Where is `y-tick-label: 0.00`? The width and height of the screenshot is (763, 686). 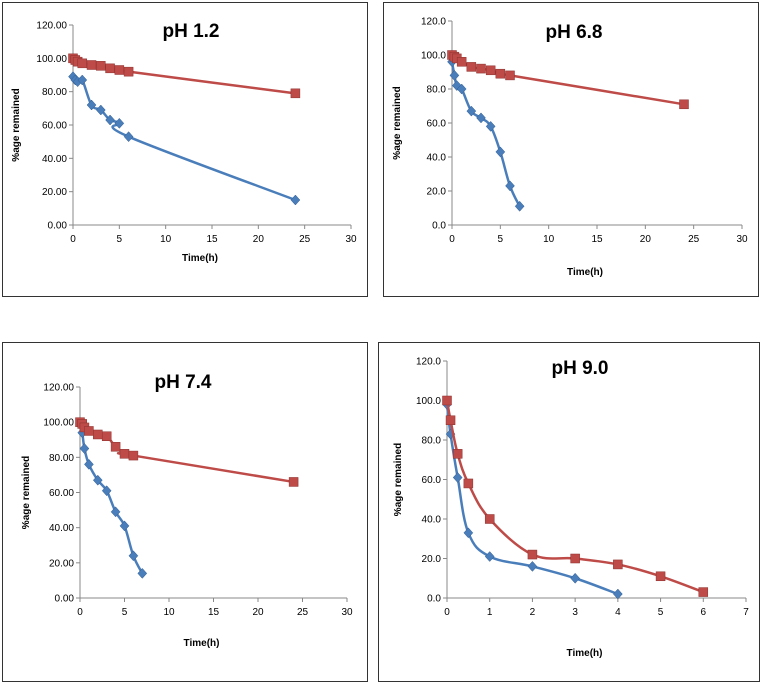 y-tick-label: 0.00 is located at coordinates (65, 599).